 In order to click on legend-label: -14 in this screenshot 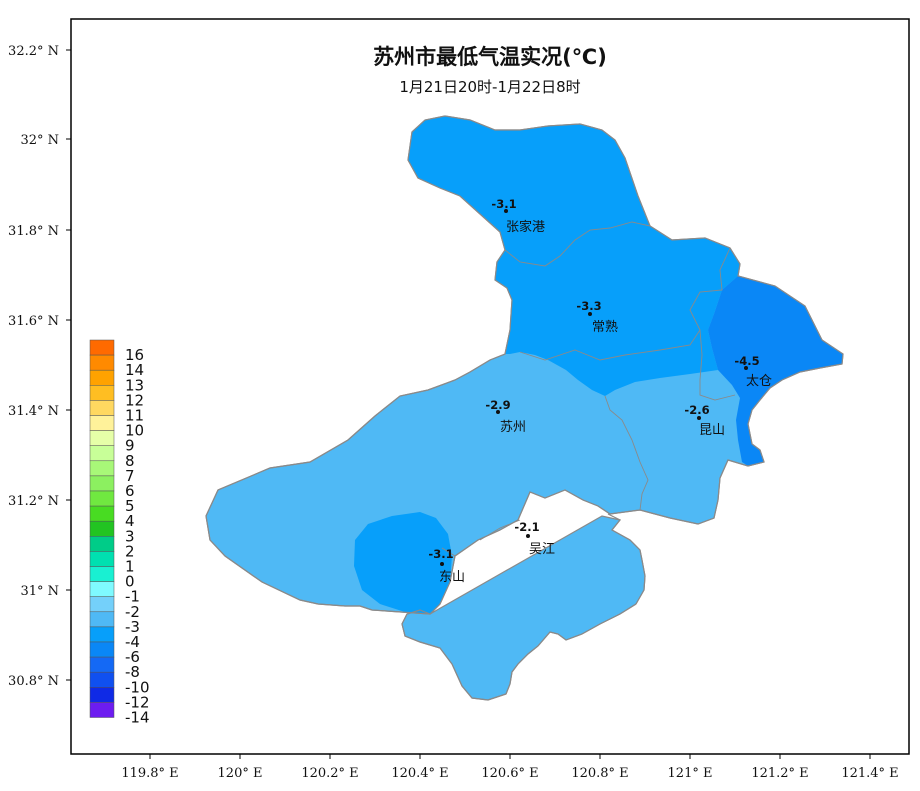, I will do `click(137, 718)`.